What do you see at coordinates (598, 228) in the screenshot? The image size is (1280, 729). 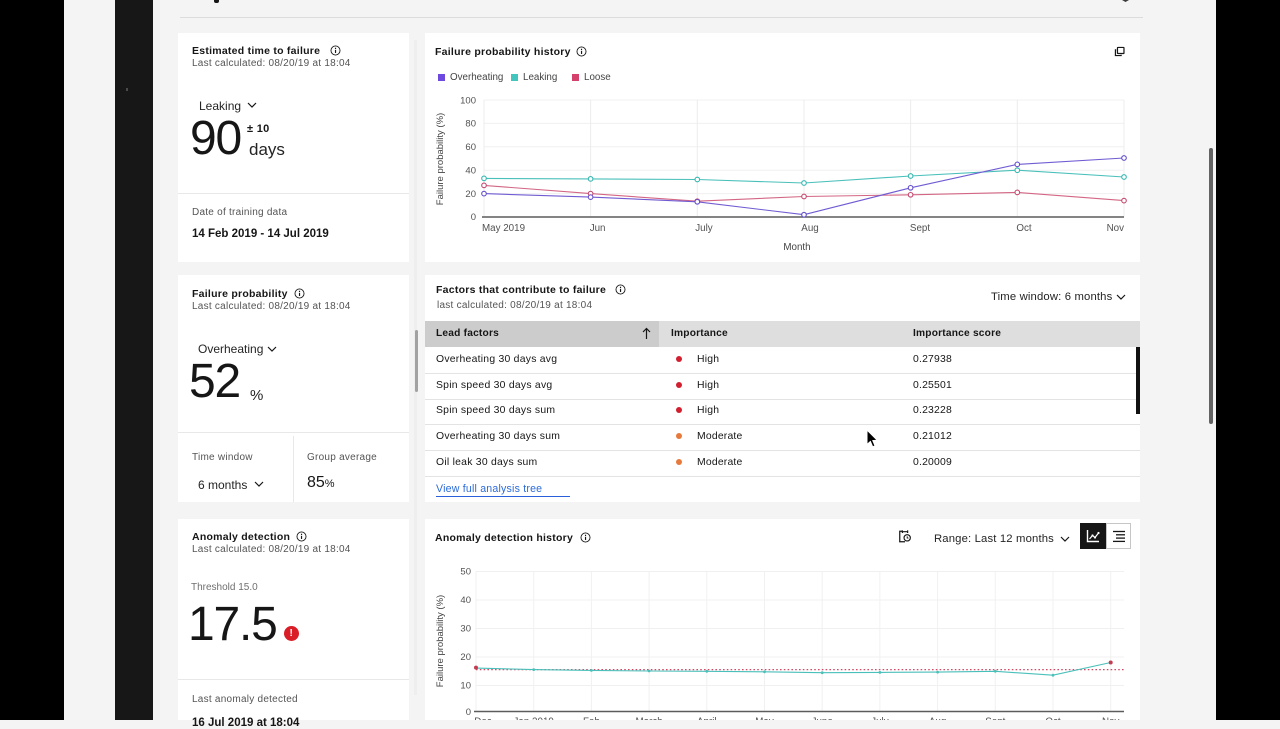 I see `svg-text: Jun` at bounding box center [598, 228].